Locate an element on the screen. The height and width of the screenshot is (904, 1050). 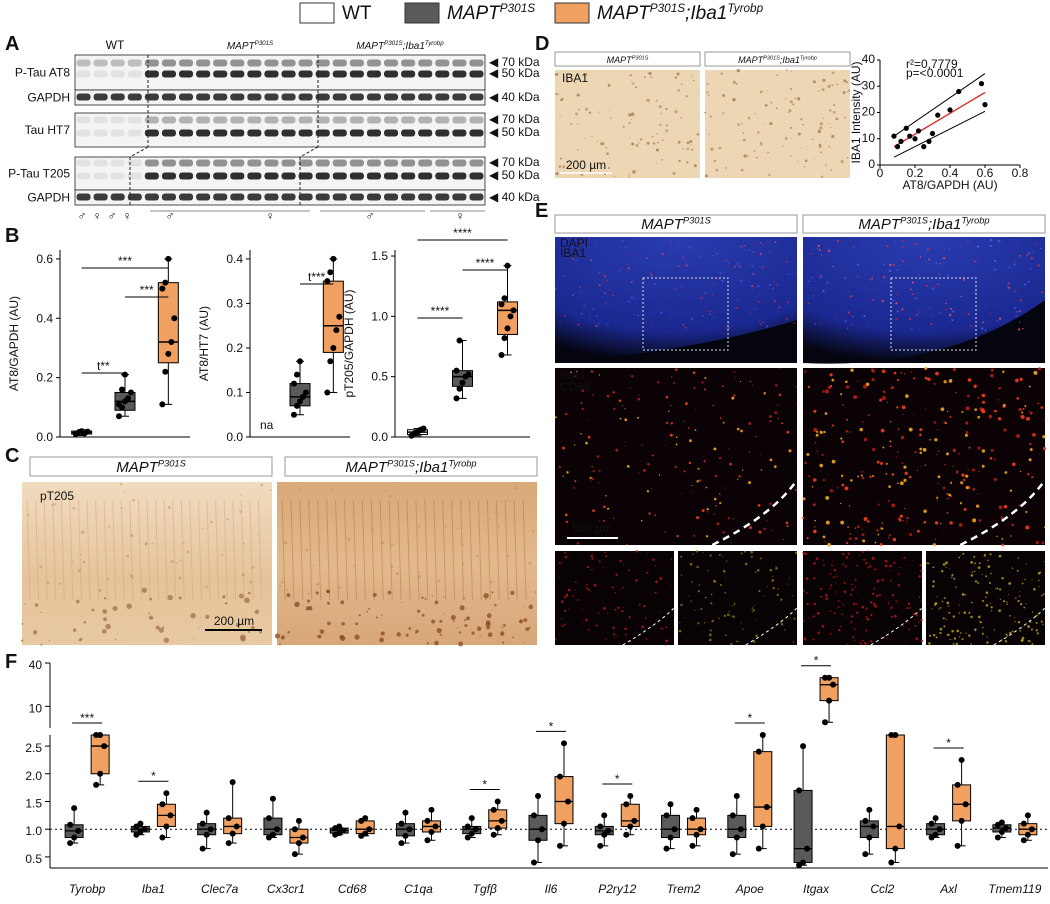
label-text: MAPT is located at coordinates (138, 467).